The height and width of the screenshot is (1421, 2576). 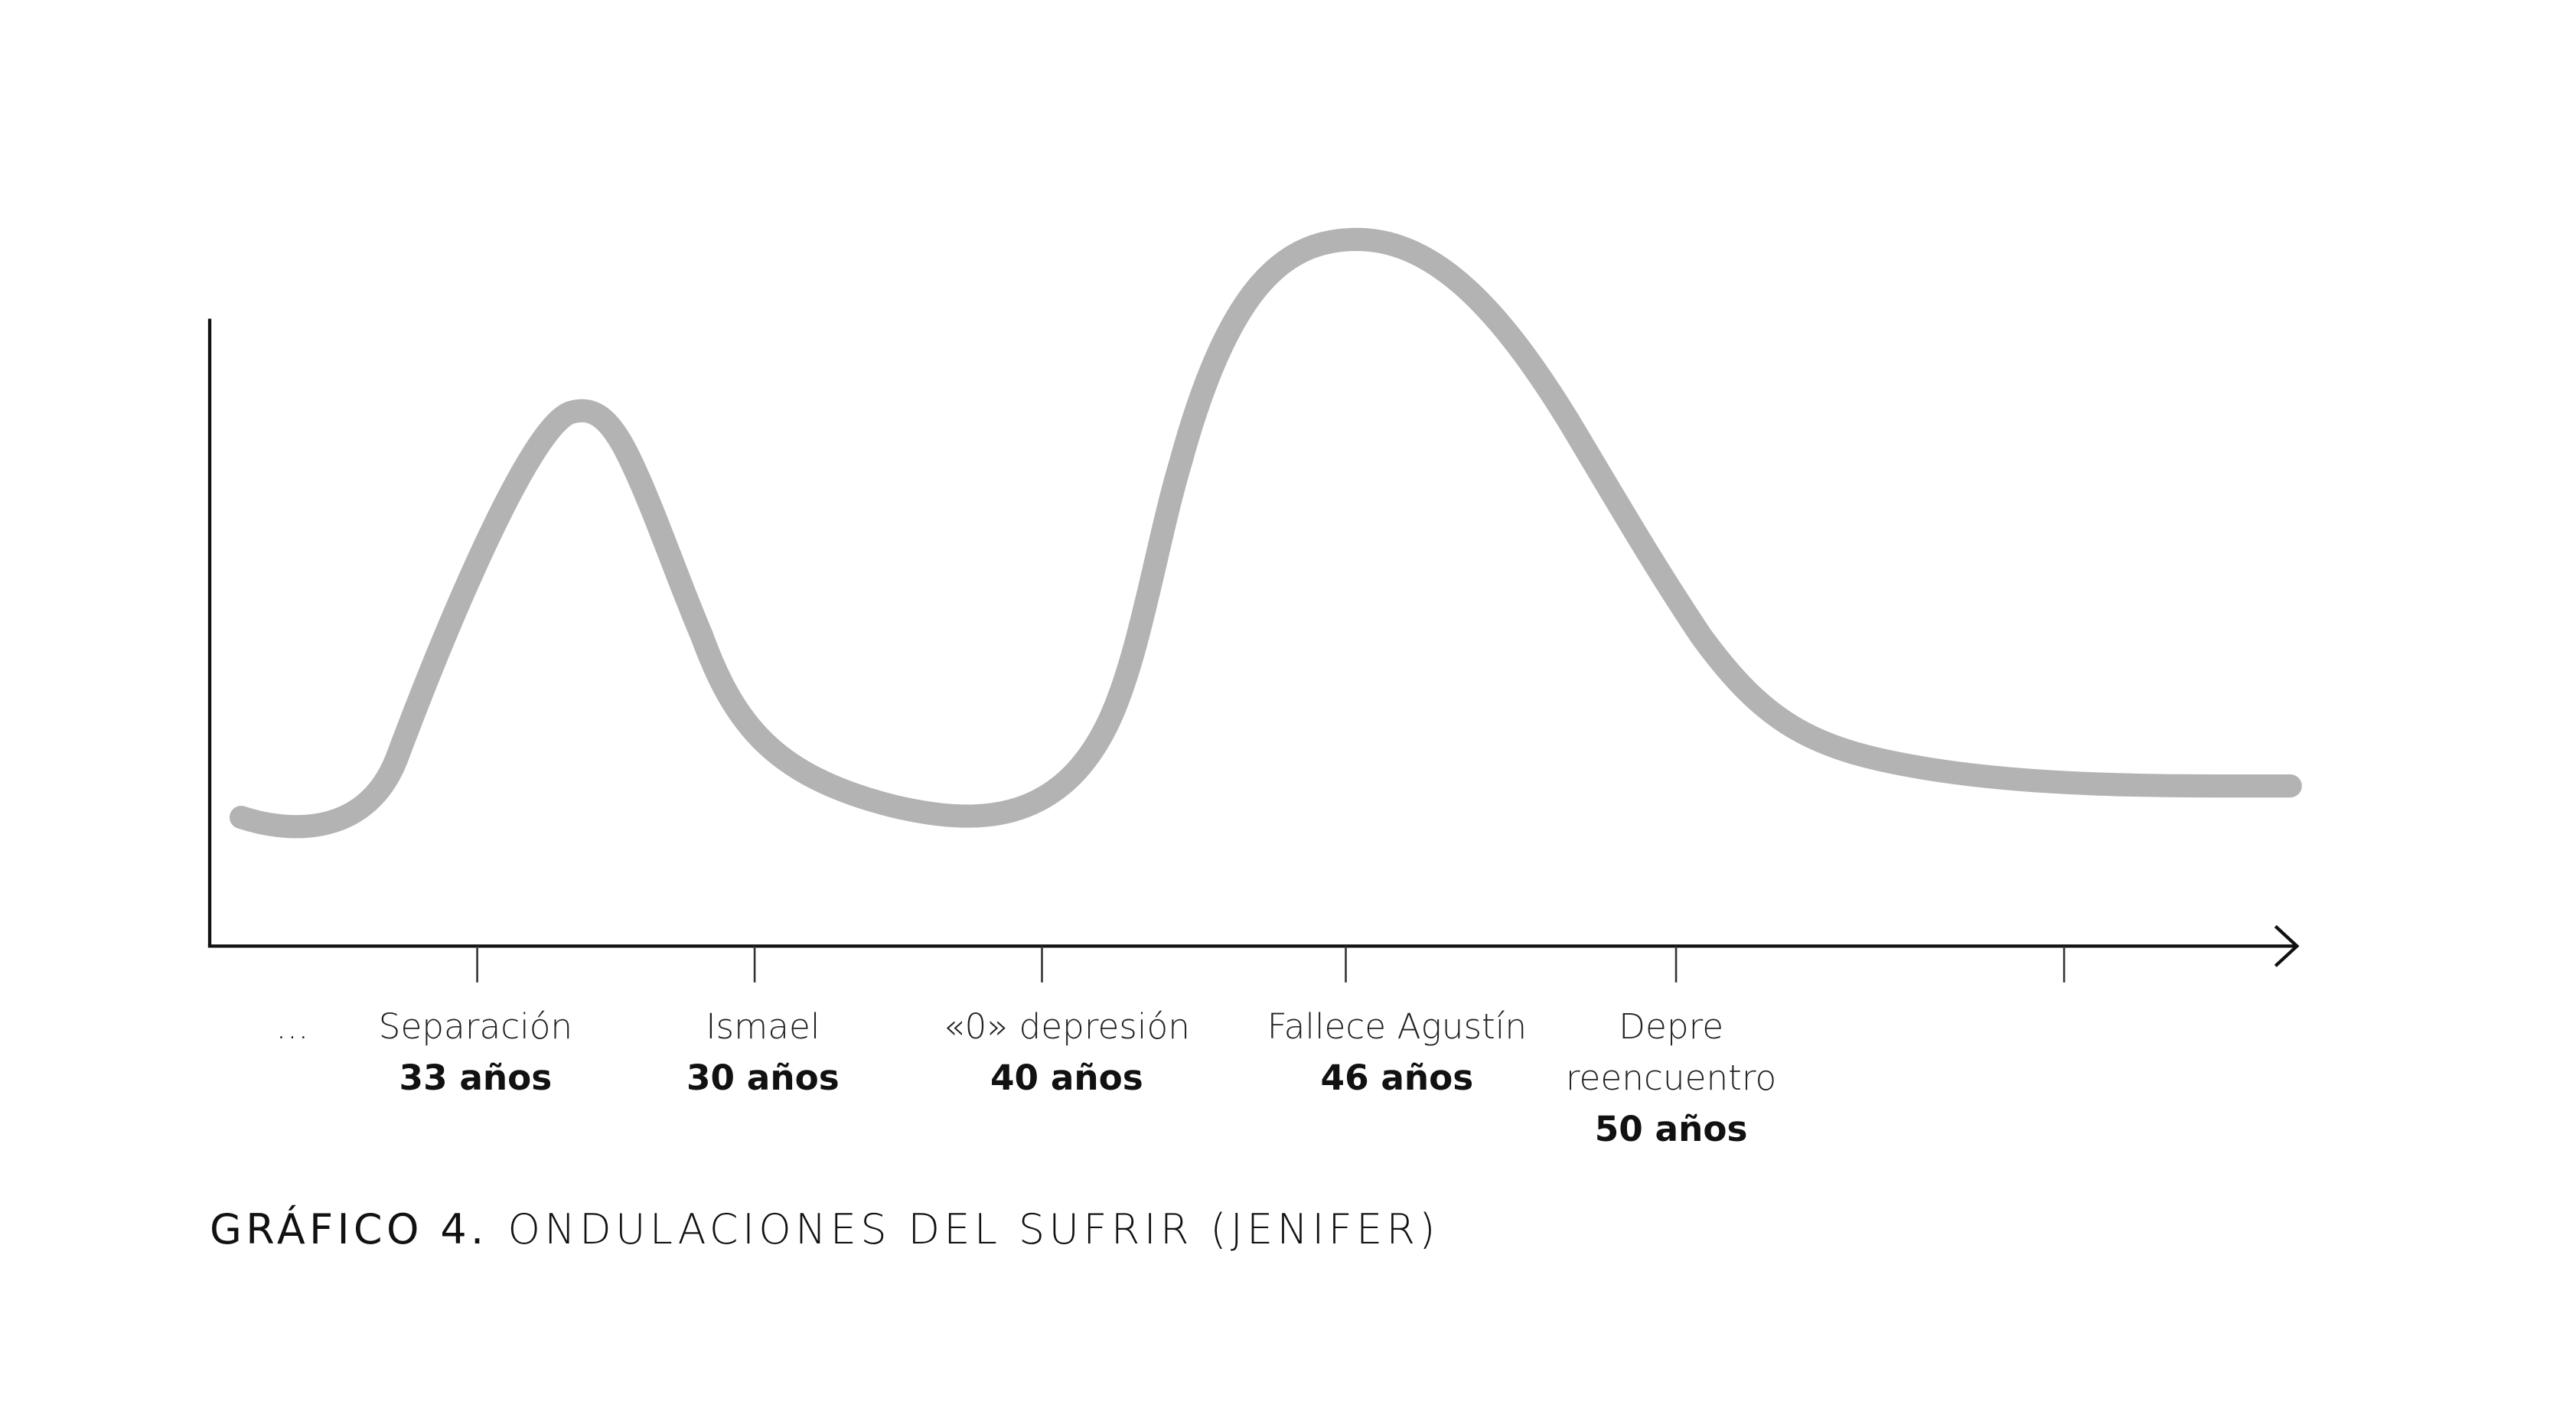 I want to click on caption-number: GRÁFICO 4., so click(x=349, y=1229).